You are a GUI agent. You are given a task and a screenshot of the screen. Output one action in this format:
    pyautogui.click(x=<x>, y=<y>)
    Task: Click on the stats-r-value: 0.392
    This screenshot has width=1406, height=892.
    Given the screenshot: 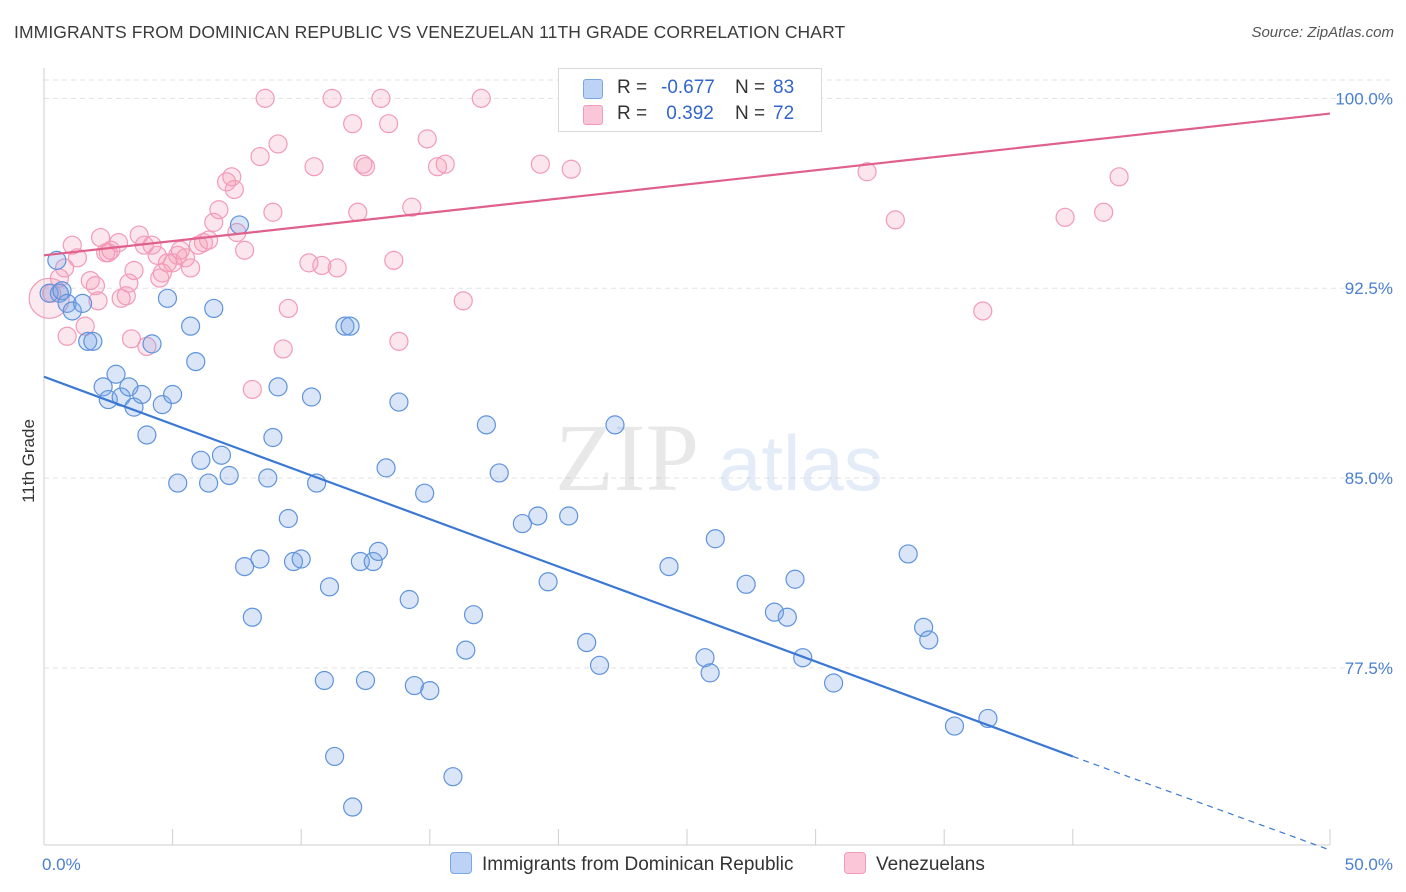 What is the action you would take?
    pyautogui.click(x=687, y=113)
    